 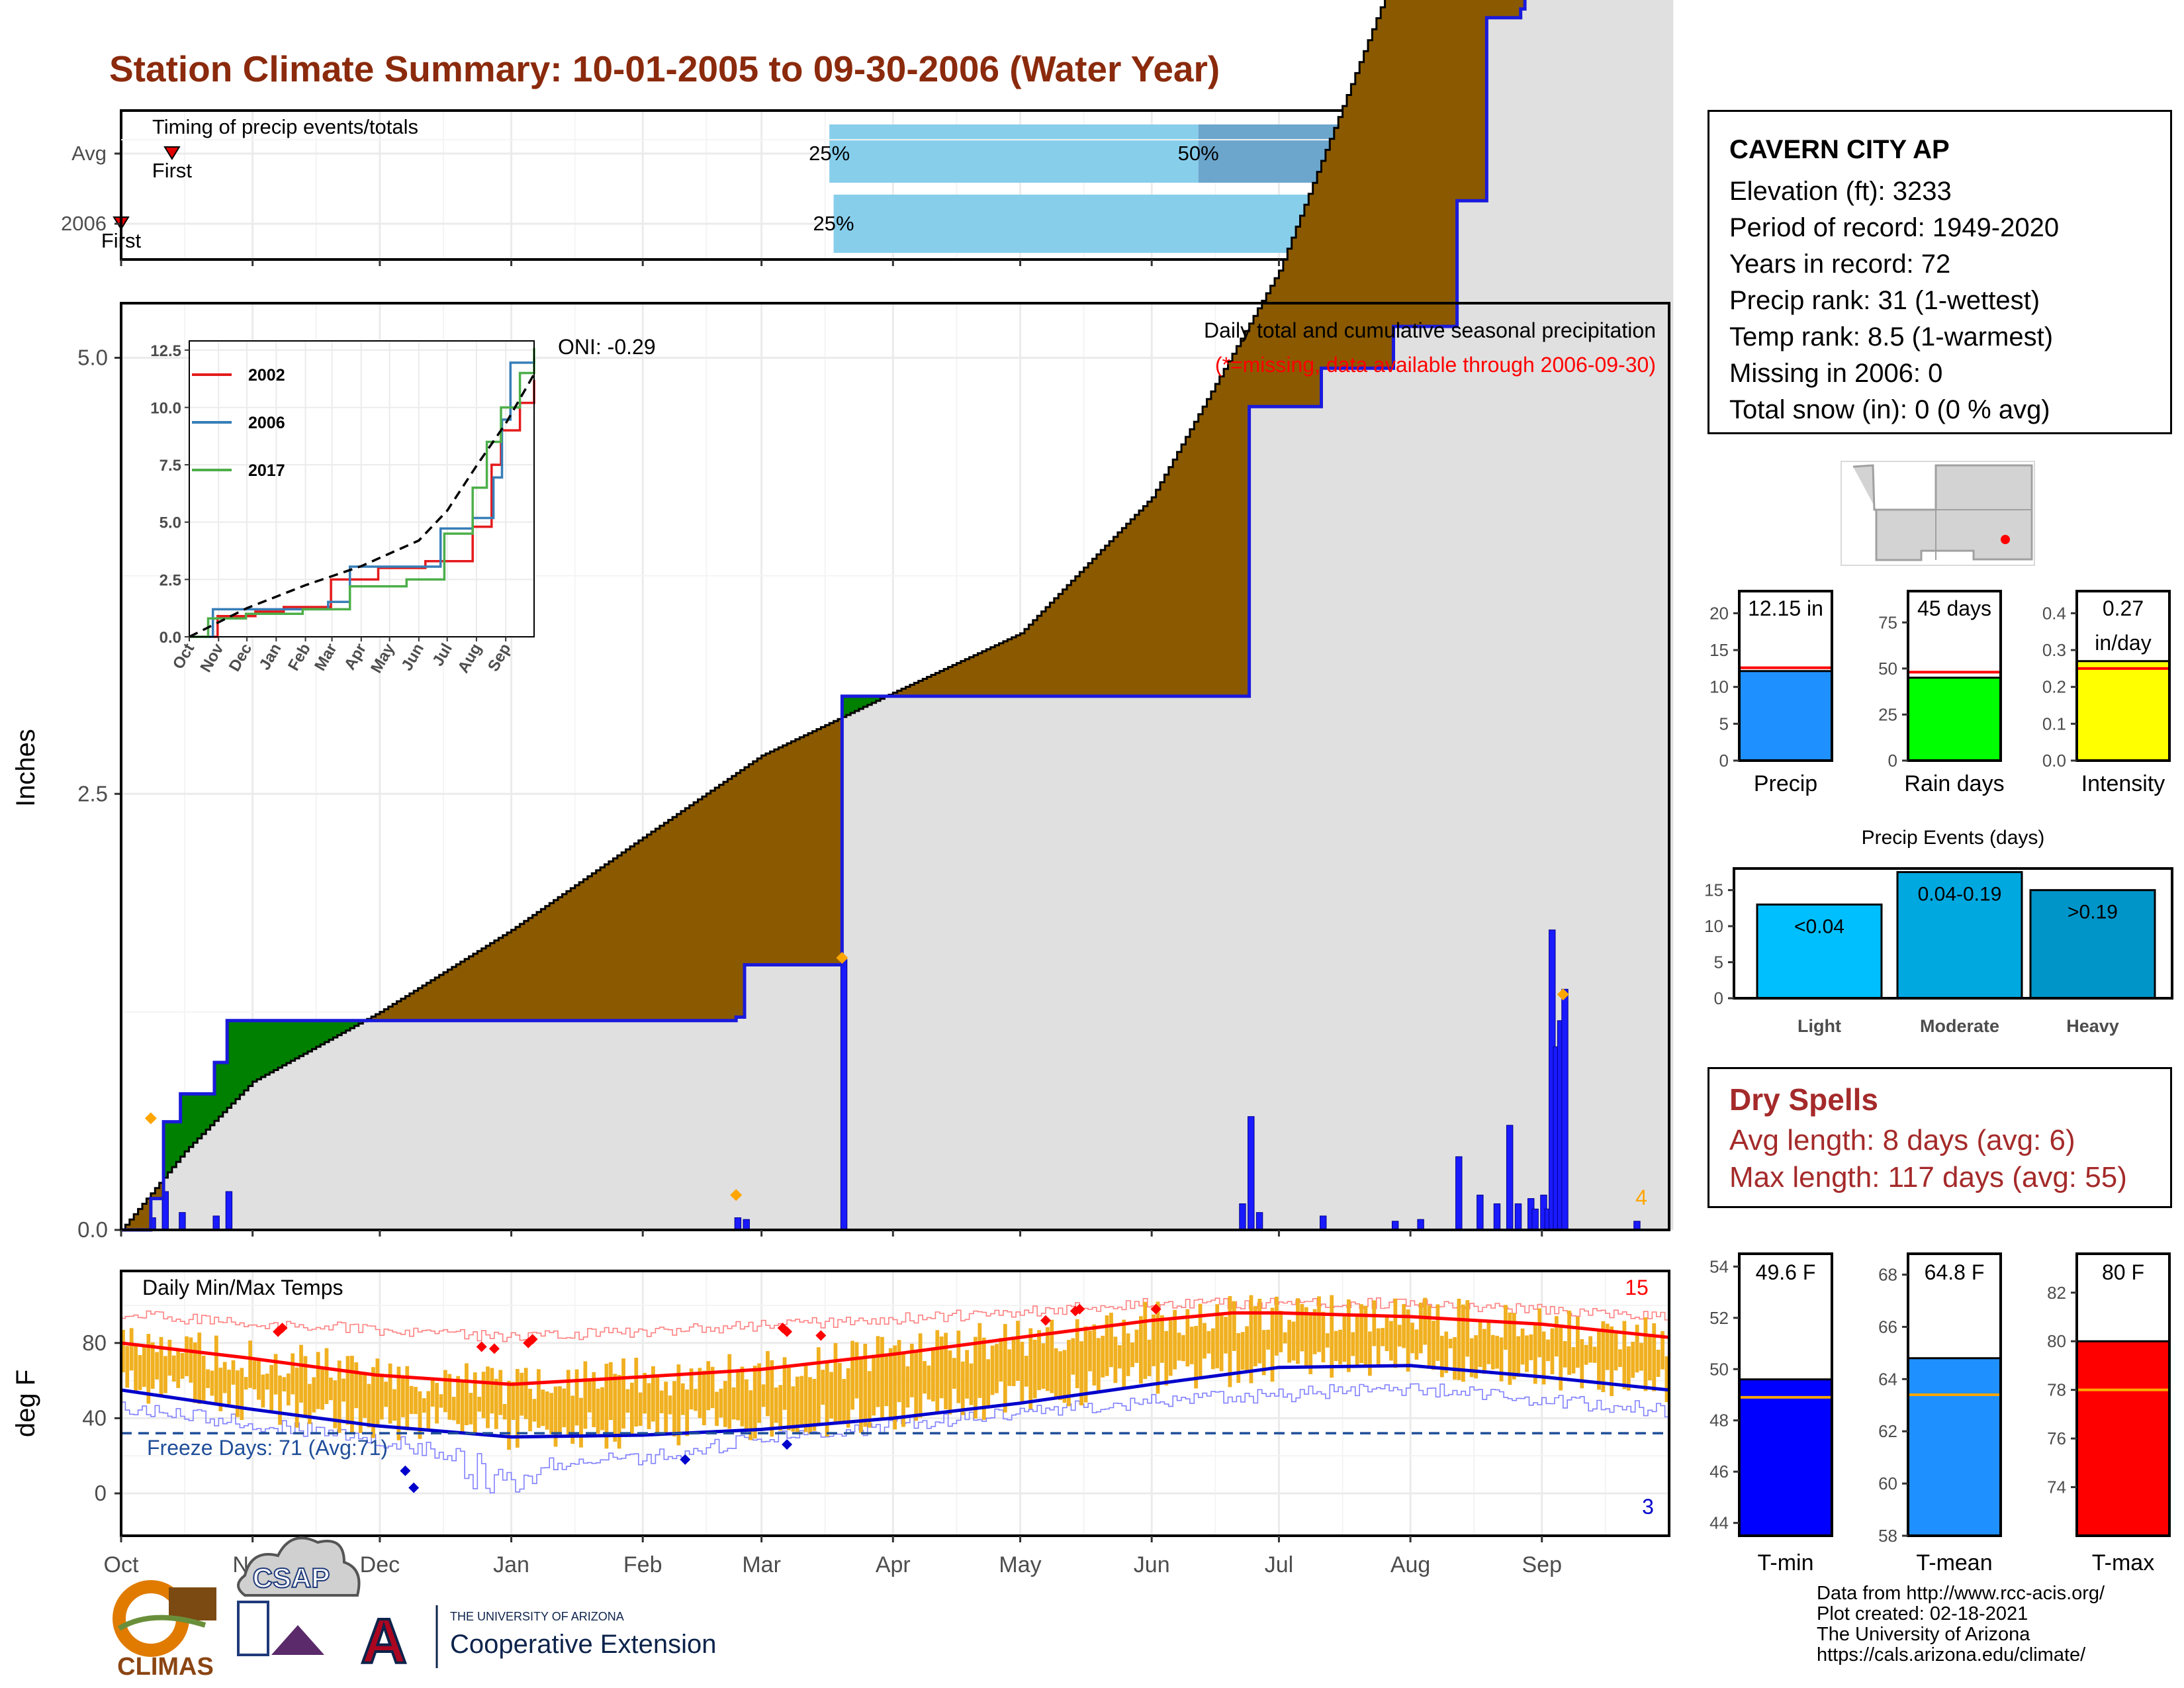 What do you see at coordinates (95, 1417) in the screenshot?
I see `temps-y-tick-label: 40` at bounding box center [95, 1417].